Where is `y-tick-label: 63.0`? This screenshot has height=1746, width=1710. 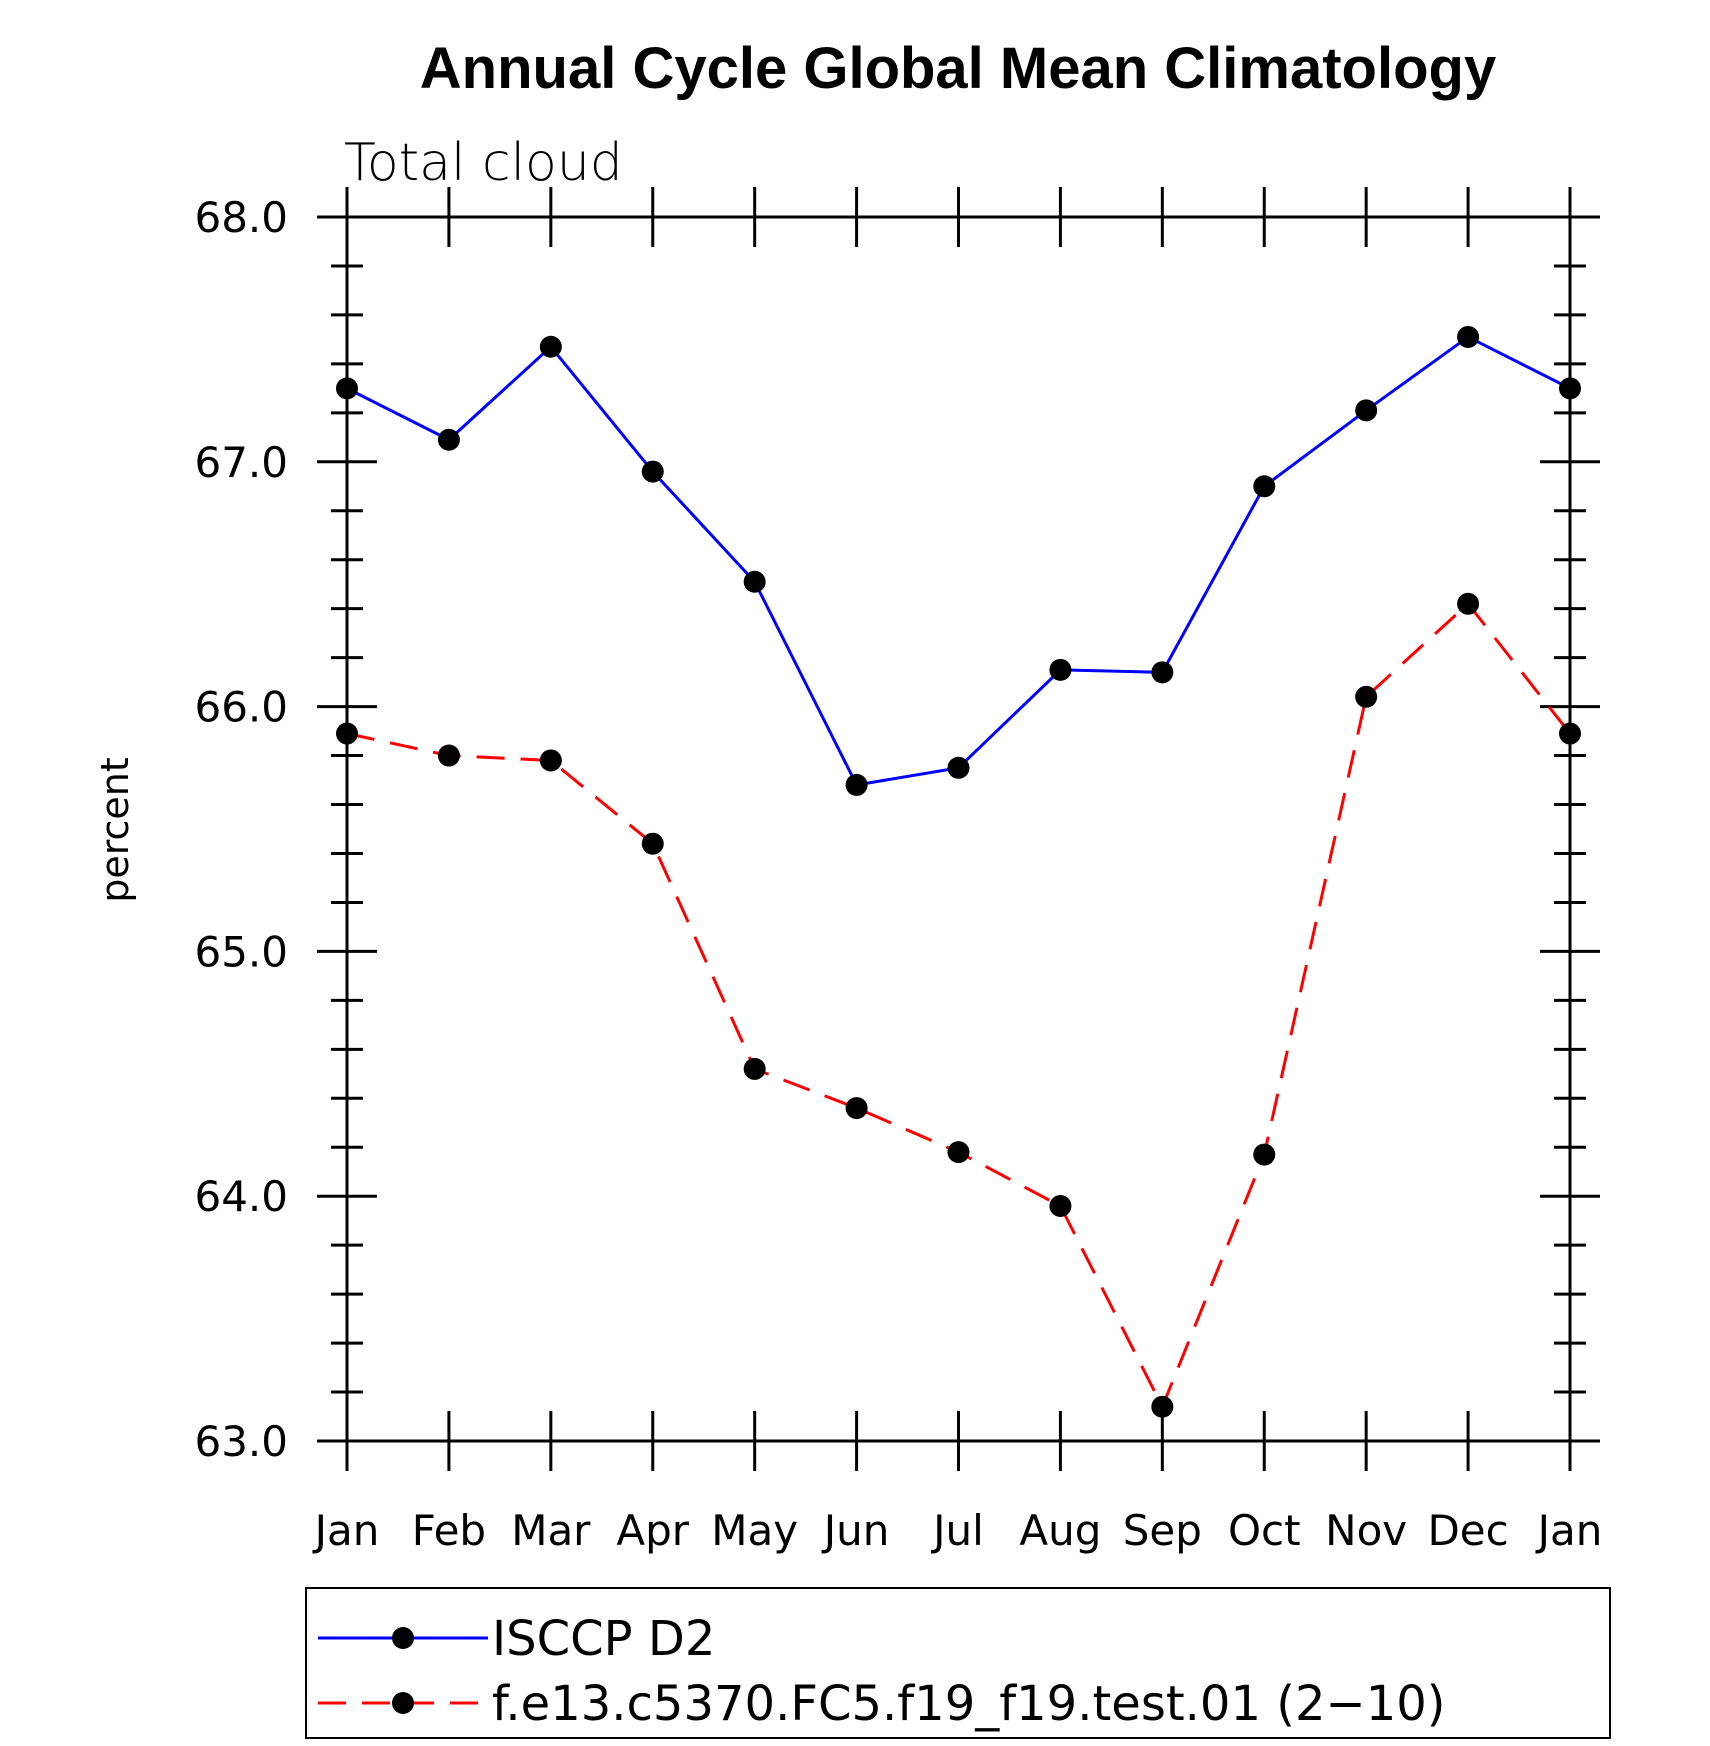
y-tick-label: 63.0 is located at coordinates (241, 1441).